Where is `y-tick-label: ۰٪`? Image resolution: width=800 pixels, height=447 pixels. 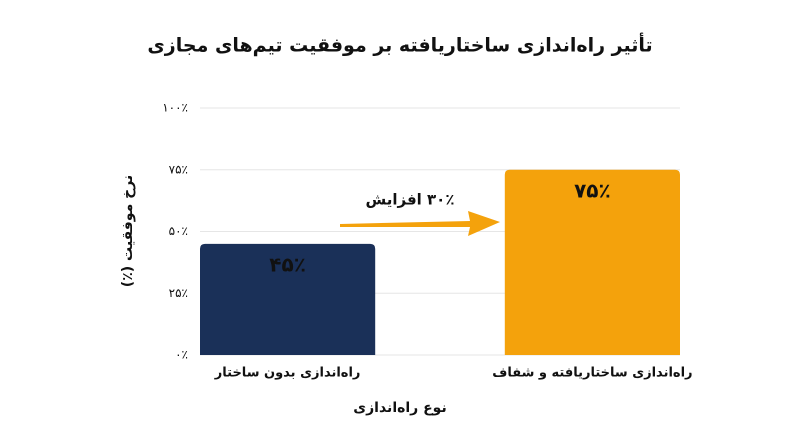
y-tick-label: ۰٪ is located at coordinates (181, 355).